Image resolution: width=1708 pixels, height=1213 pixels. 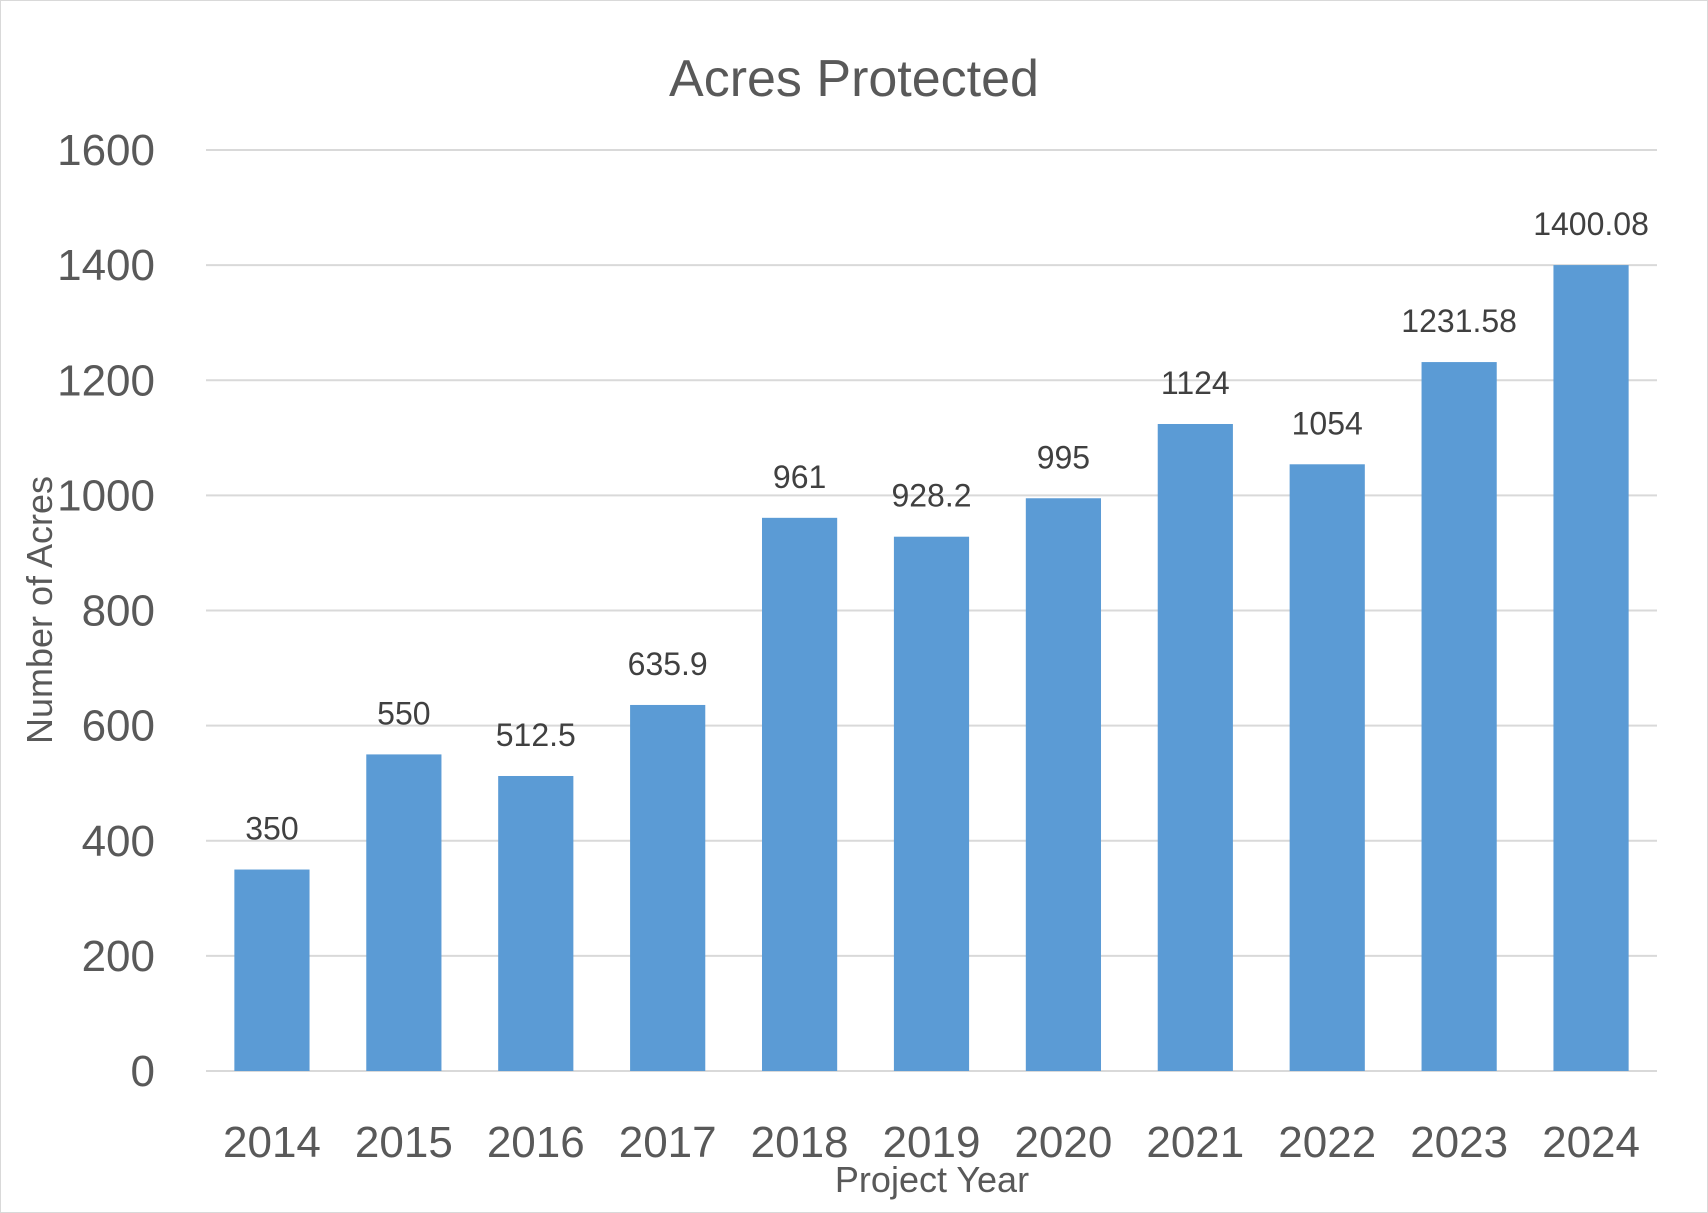 I want to click on bar-2019, so click(x=931, y=803).